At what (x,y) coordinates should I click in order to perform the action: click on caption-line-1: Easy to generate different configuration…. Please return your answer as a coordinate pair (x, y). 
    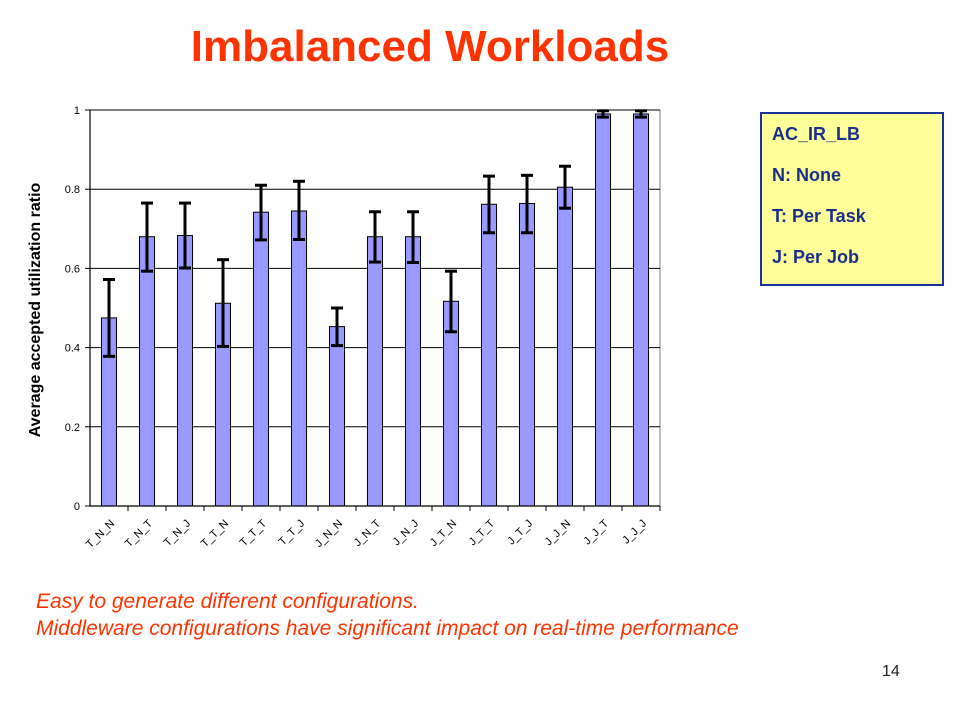
    Looking at the image, I should click on (227, 601).